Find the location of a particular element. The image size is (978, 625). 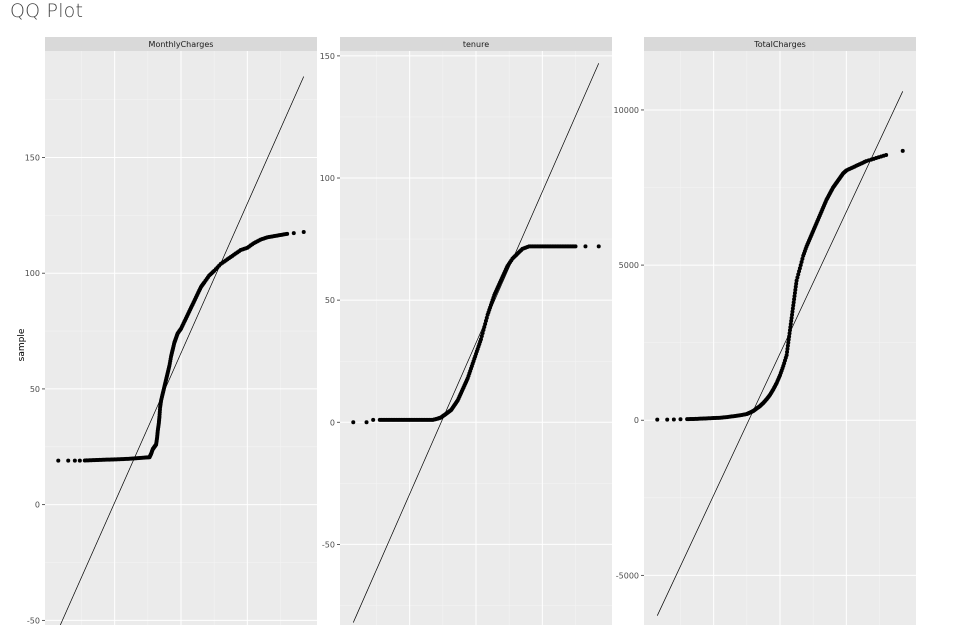

facet-strip-monthlycharges is located at coordinates (181, 44).